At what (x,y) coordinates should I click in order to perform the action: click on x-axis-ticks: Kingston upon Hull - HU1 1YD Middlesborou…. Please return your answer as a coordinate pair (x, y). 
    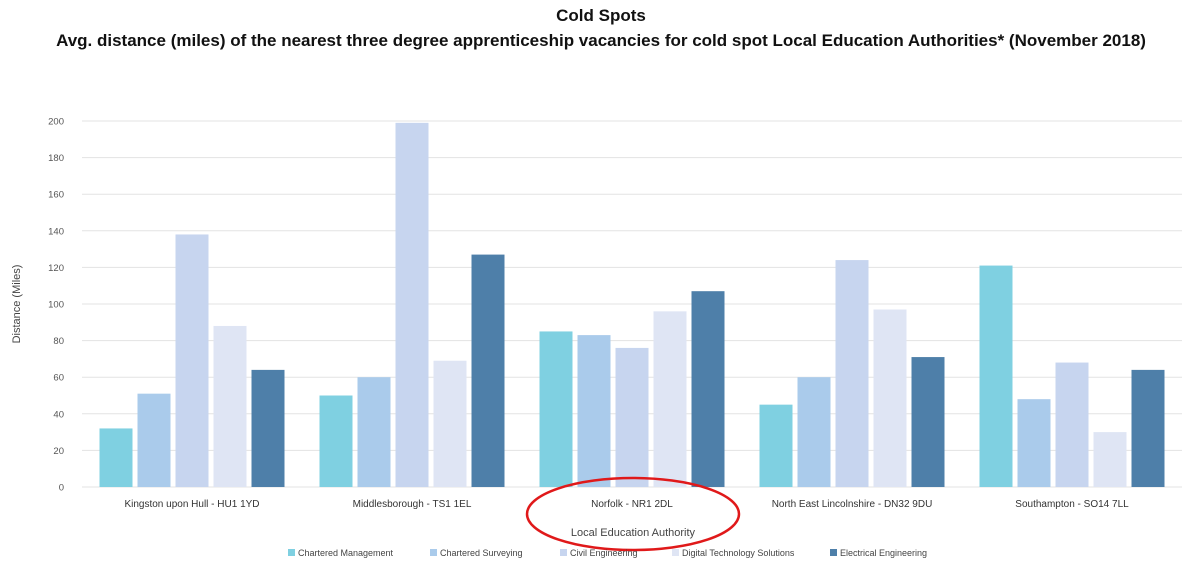
    Looking at the image, I should click on (626, 504).